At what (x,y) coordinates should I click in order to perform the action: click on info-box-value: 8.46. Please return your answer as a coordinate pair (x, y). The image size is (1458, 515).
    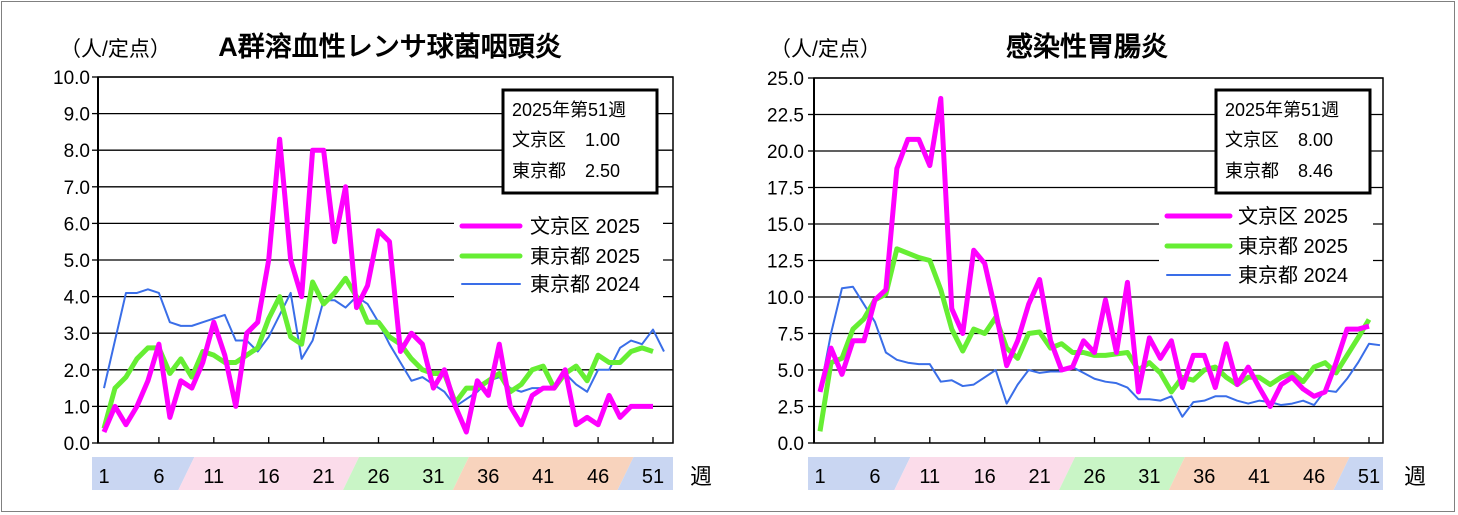
    Looking at the image, I should click on (1315, 171).